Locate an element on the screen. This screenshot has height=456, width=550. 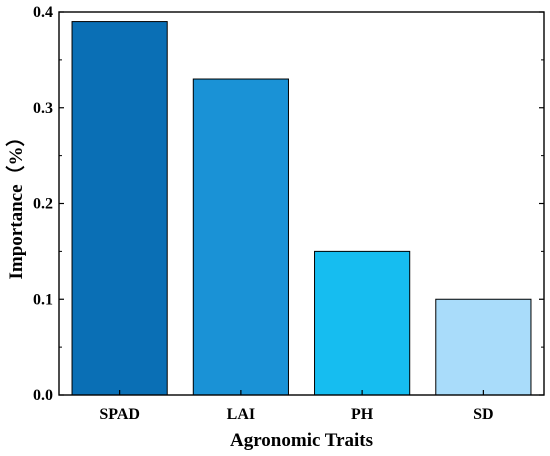
x-tick-label: SD is located at coordinates (483, 414).